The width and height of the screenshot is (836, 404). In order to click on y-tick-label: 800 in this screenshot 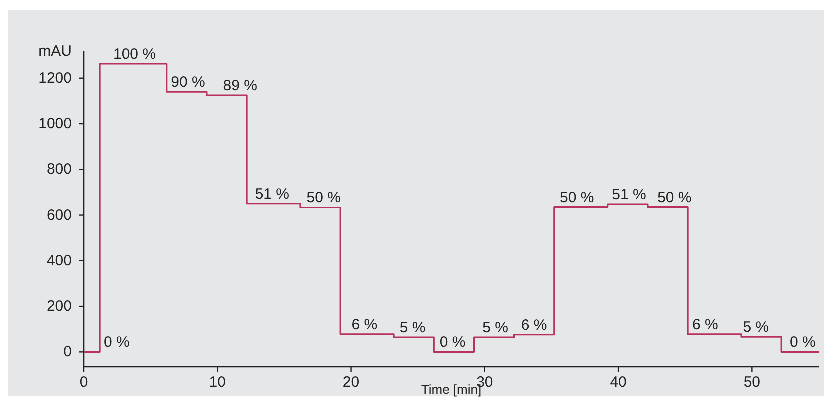, I will do `click(59, 169)`.